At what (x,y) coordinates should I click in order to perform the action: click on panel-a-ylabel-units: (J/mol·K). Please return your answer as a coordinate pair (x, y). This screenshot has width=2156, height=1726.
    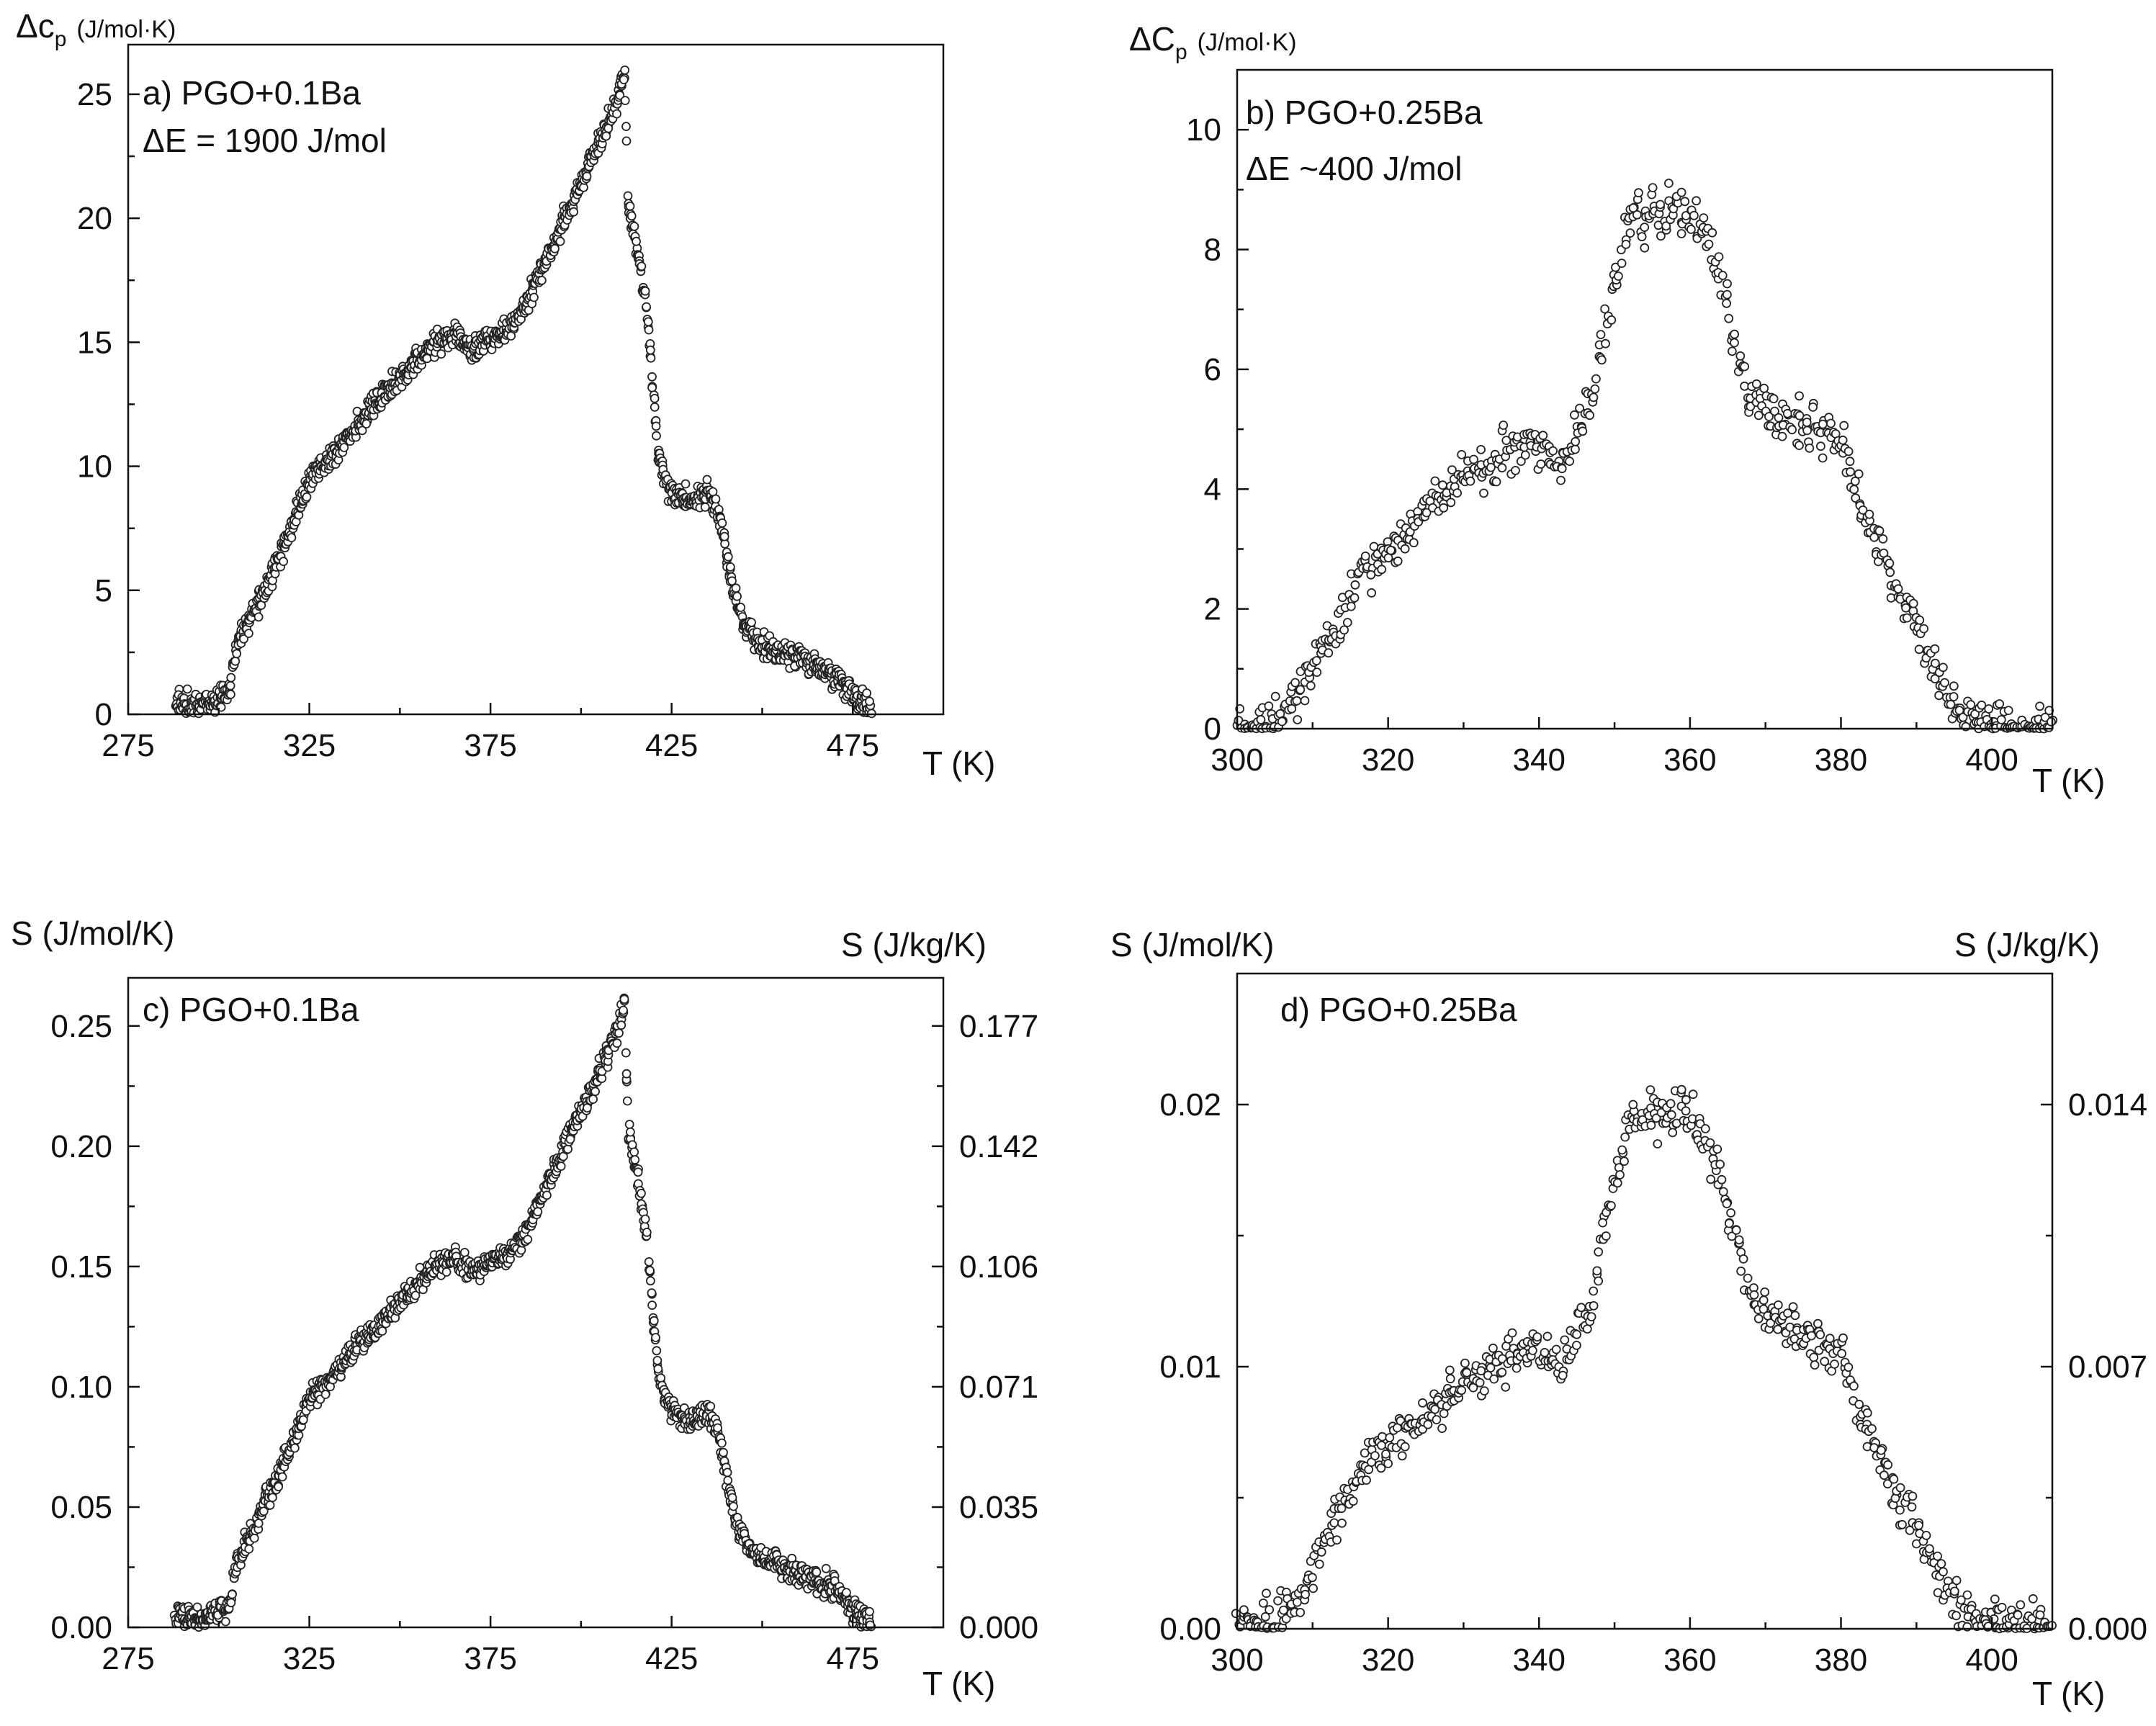
    Looking at the image, I should click on (126, 29).